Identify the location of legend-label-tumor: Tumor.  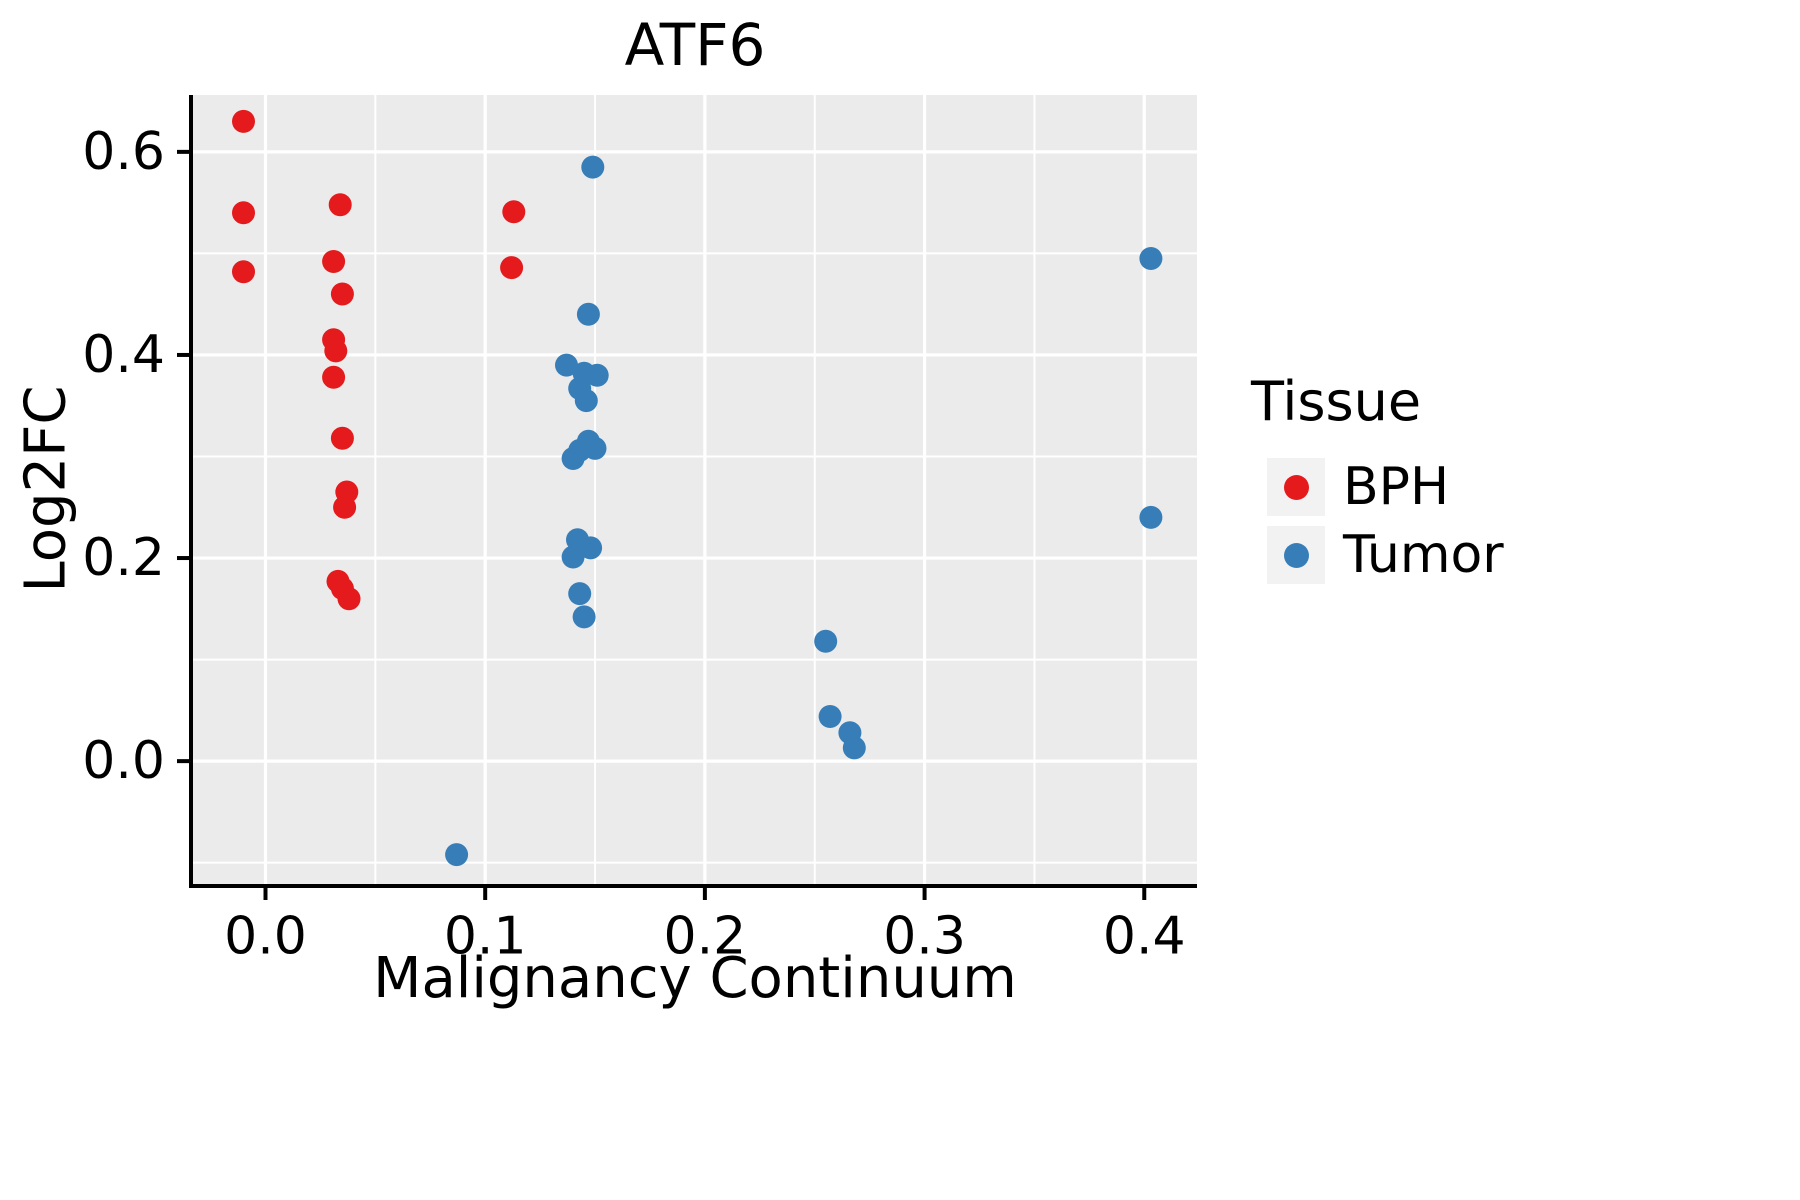
(1423, 555).